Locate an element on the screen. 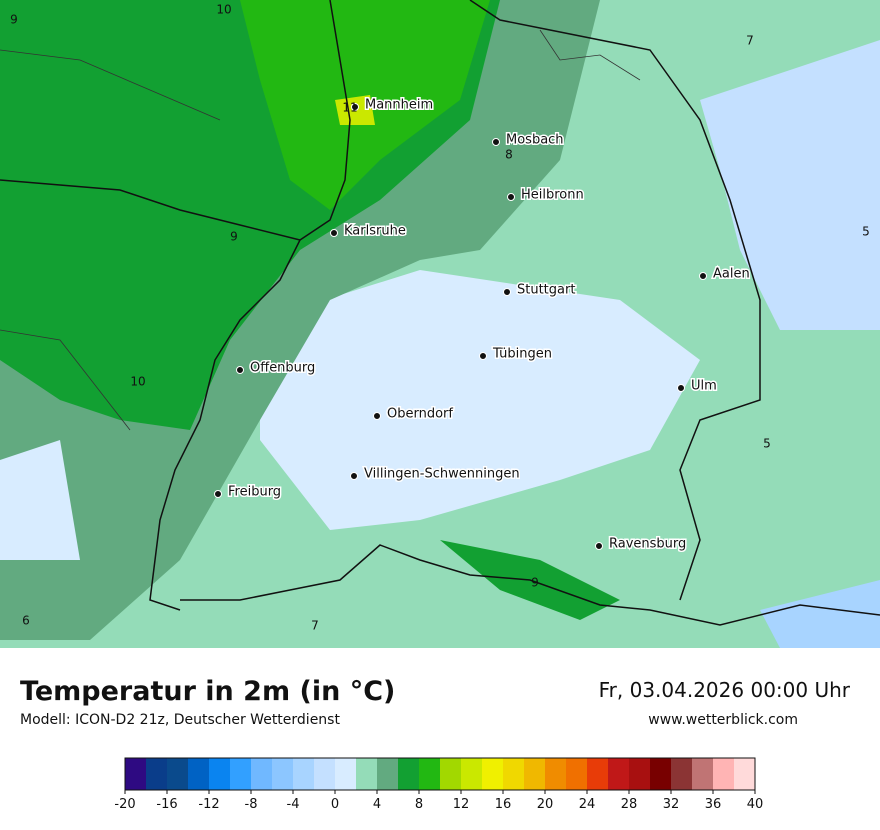 Image resolution: width=880 pixels, height=830 pixels. tick-label: 32 is located at coordinates (671, 804).